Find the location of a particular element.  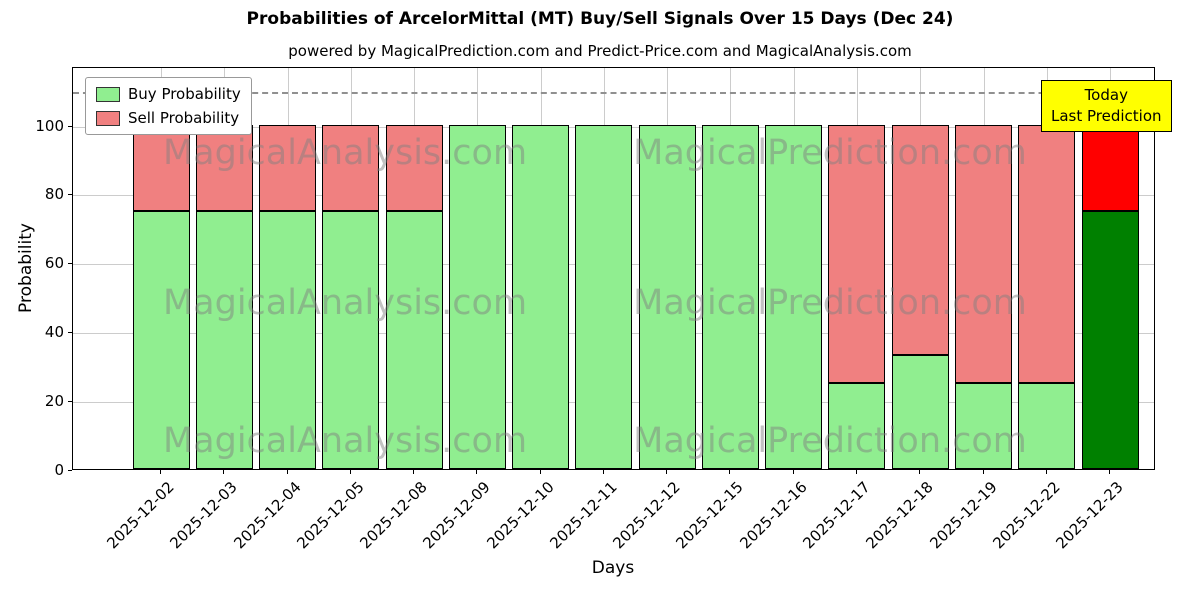

x-axis-label: Days is located at coordinates (613, 568).